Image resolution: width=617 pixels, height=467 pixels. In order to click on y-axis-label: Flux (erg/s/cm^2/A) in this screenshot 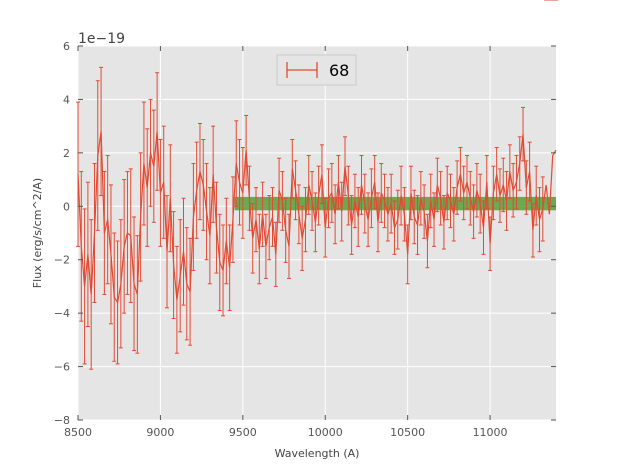, I will do `click(37, 233)`.